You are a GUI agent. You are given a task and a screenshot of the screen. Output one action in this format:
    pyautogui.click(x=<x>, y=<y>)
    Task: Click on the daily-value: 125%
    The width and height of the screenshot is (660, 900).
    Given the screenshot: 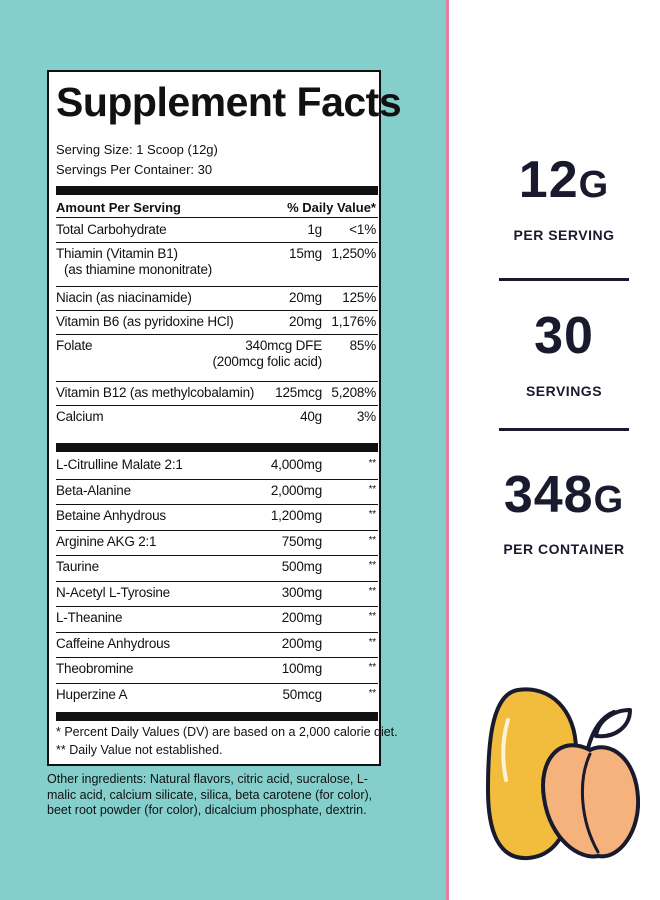 What is the action you would take?
    pyautogui.click(x=359, y=297)
    